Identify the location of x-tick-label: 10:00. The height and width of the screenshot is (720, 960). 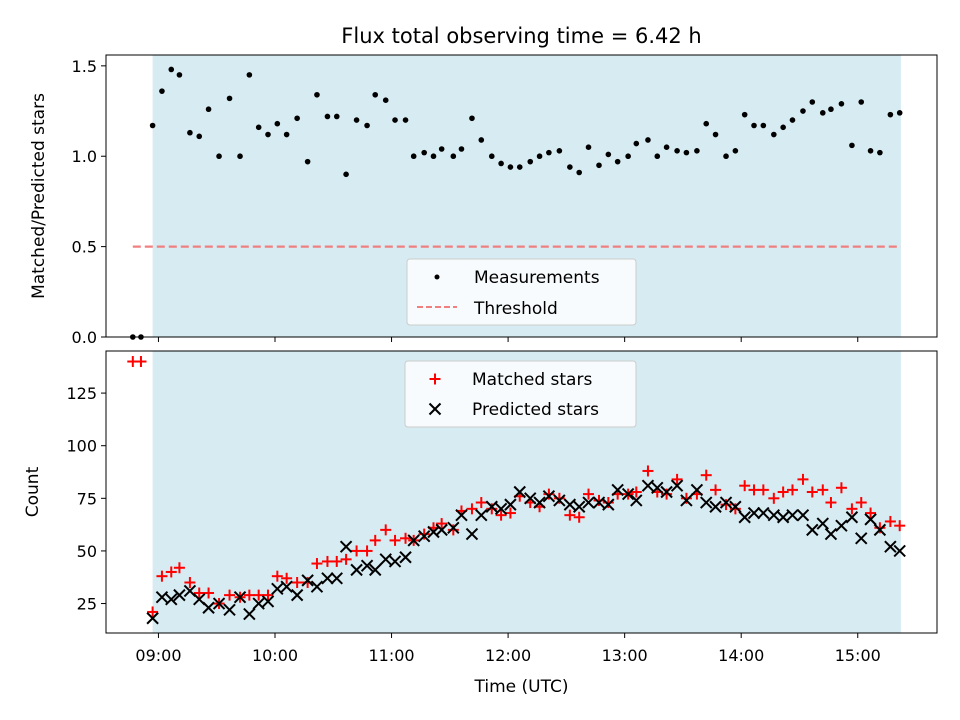
(275, 655).